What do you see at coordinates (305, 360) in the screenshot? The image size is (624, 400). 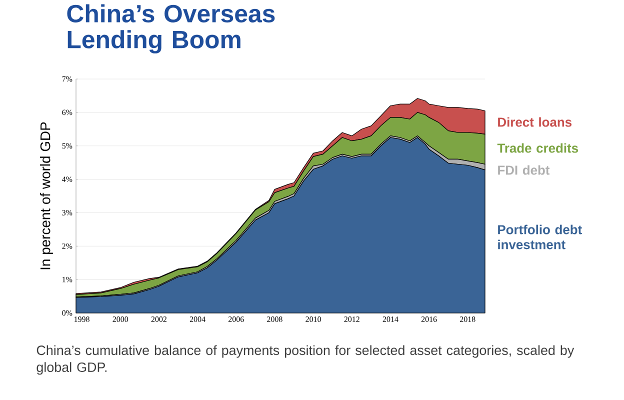 I see `text: China’s cumulative balance of payments position for selected asset categories, scaled by global GDP.` at bounding box center [305, 360].